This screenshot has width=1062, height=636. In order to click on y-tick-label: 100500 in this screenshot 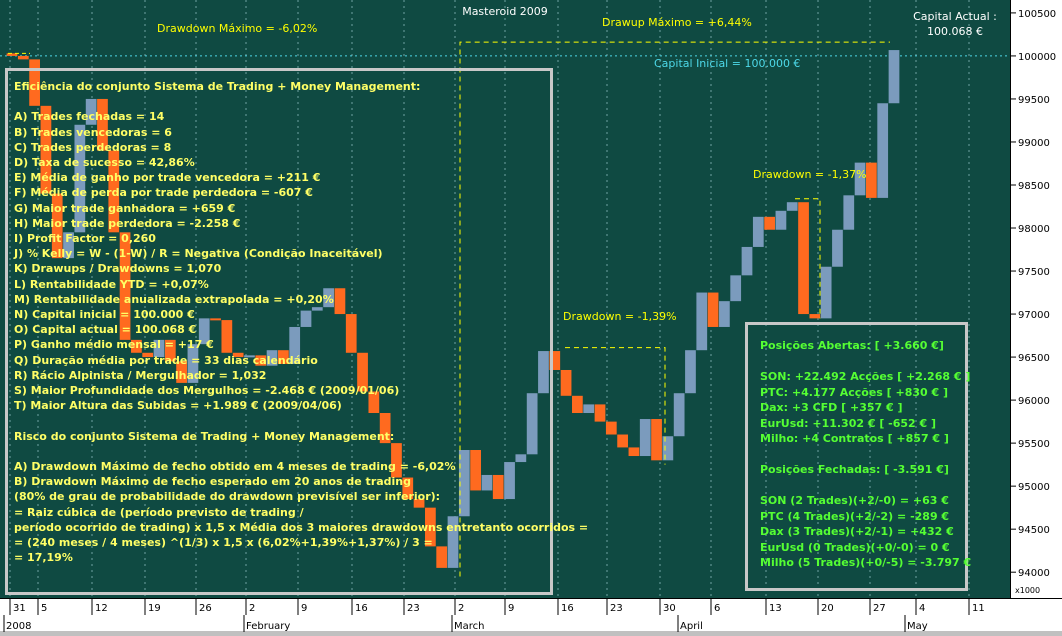, I will do `click(1037, 14)`.